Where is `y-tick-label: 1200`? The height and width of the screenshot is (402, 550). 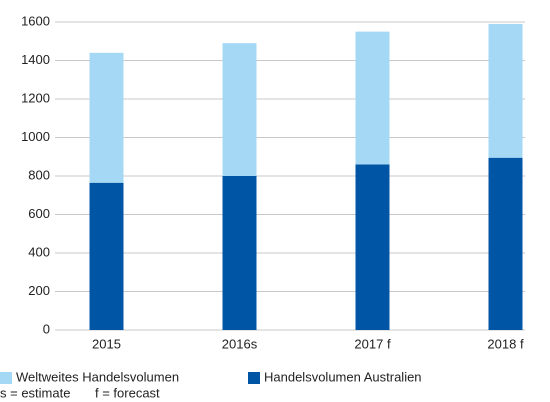 y-tick-label: 1200 is located at coordinates (35, 97).